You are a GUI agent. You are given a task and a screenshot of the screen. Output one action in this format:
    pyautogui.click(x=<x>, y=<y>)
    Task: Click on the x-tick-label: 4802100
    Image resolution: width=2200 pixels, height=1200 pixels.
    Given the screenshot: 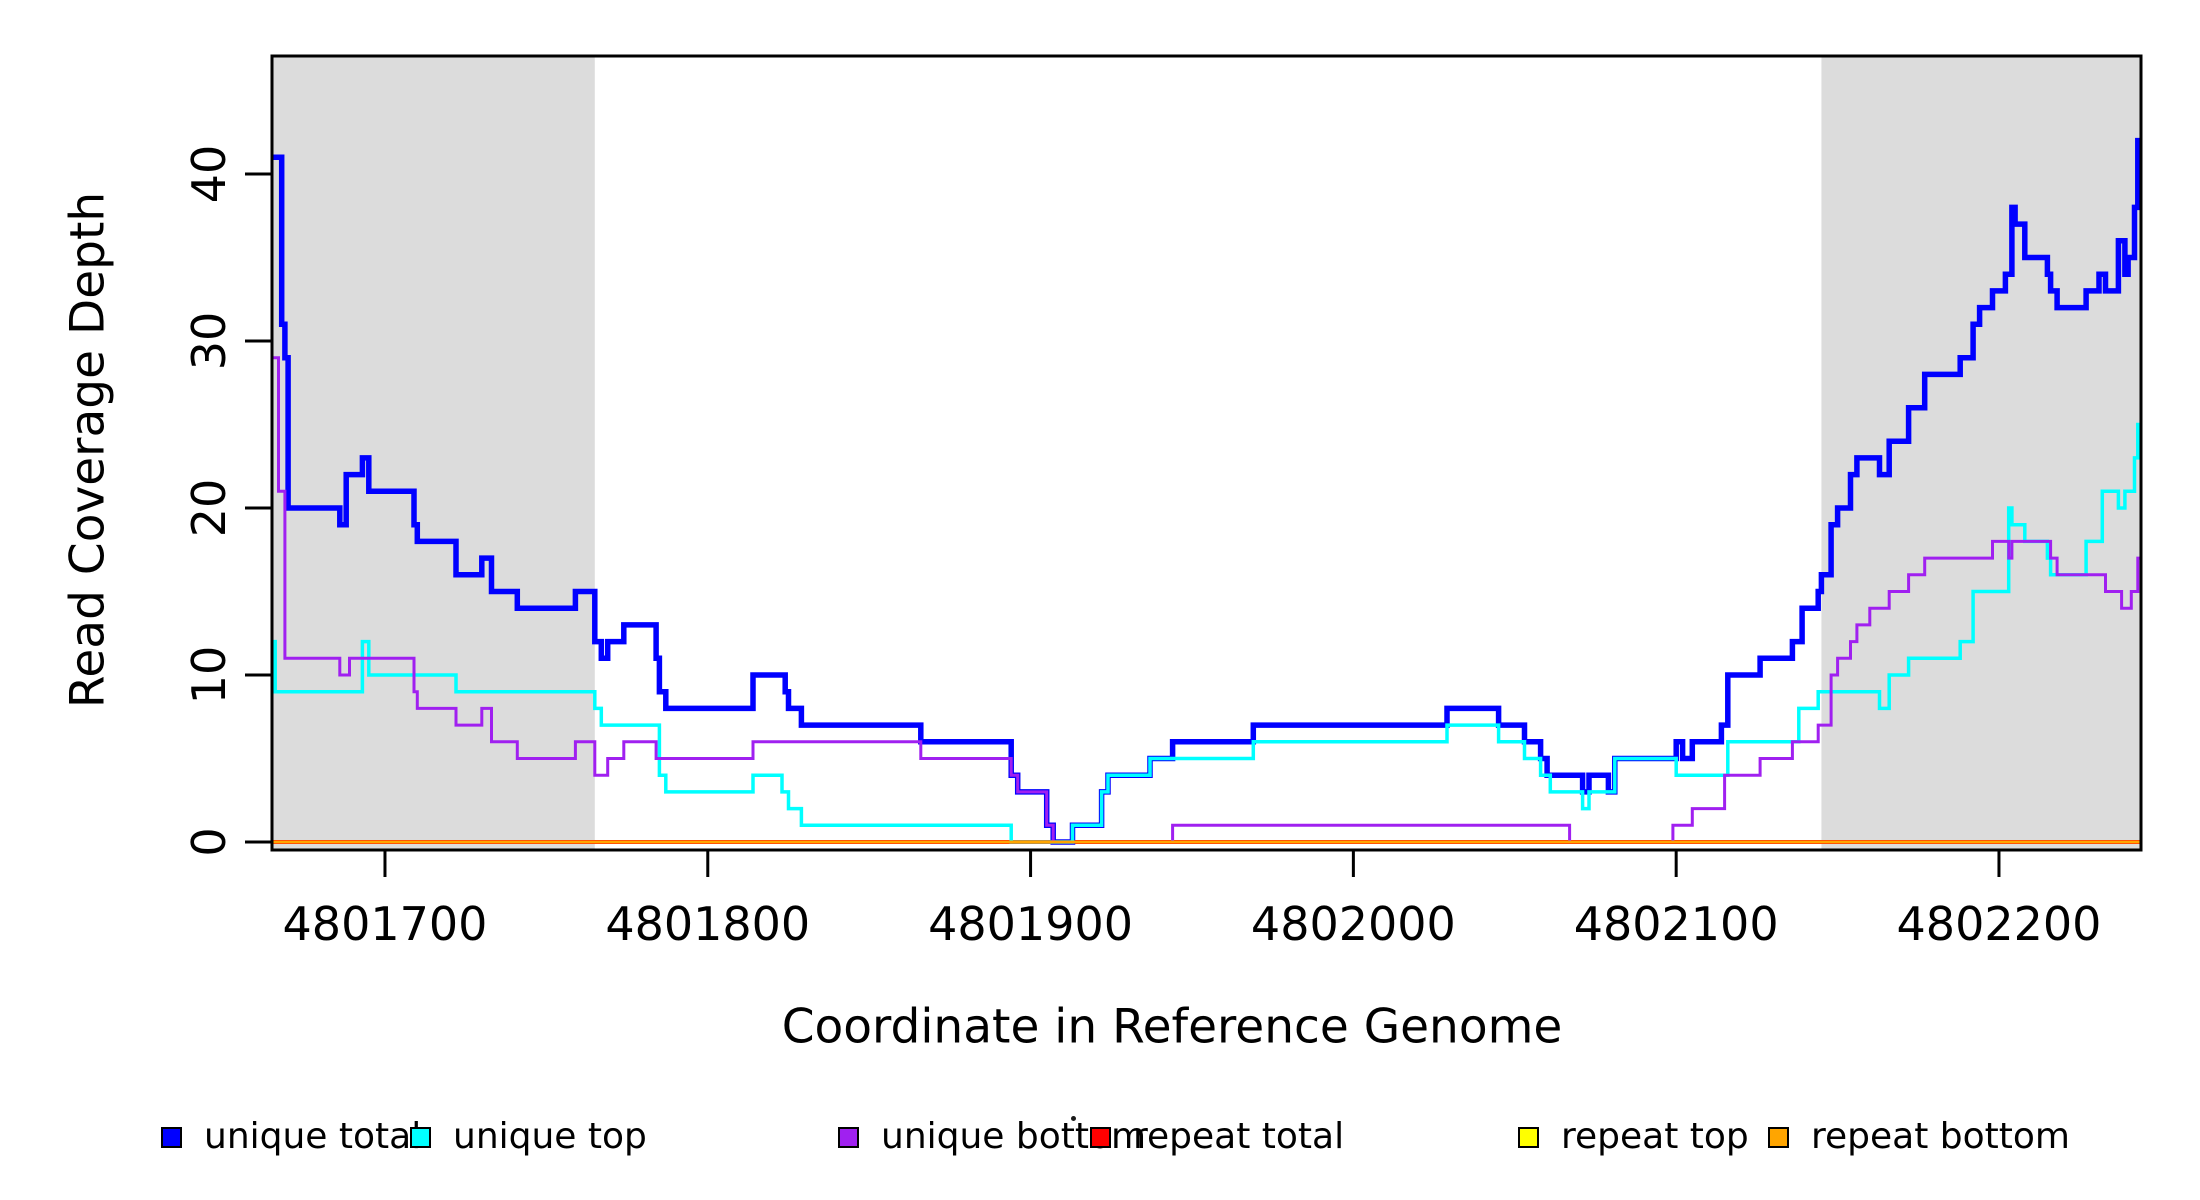 What is the action you would take?
    pyautogui.click(x=1676, y=924)
    